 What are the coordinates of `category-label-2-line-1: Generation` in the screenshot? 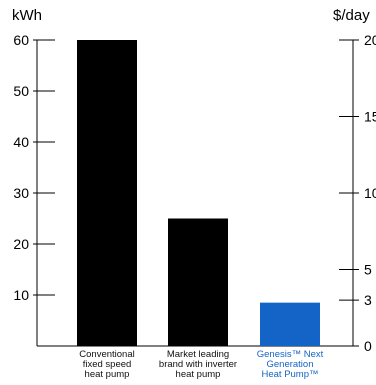 It's located at (289, 364).